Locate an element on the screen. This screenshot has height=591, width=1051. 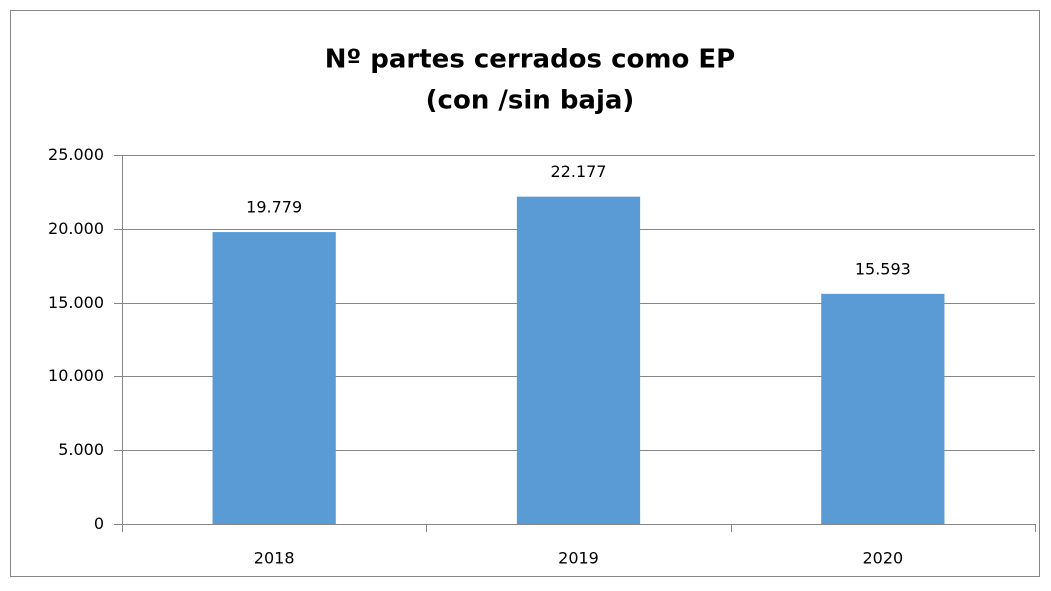
y-tick-label: 20.000 is located at coordinates (76, 228).